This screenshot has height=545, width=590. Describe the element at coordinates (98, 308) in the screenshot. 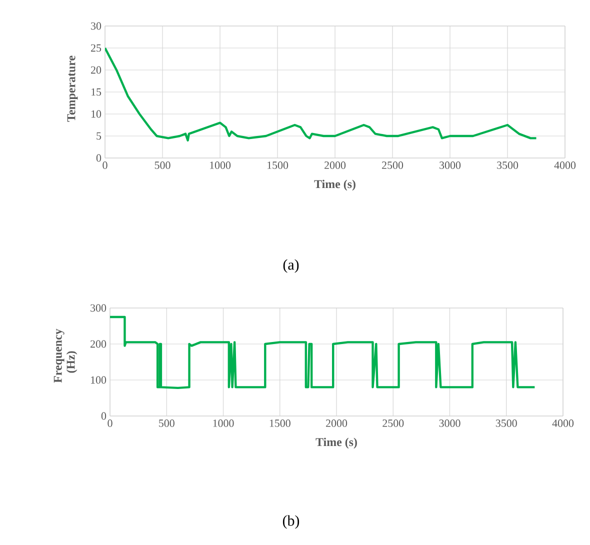

I see `y-tick-label: 300` at that location.